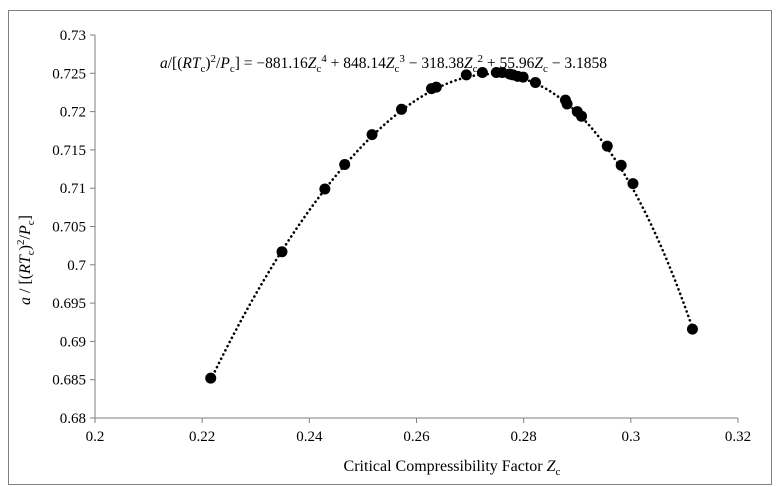 The width and height of the screenshot is (778, 487). Describe the element at coordinates (524, 437) in the screenshot. I see `x-tick-label: 0.28` at that location.